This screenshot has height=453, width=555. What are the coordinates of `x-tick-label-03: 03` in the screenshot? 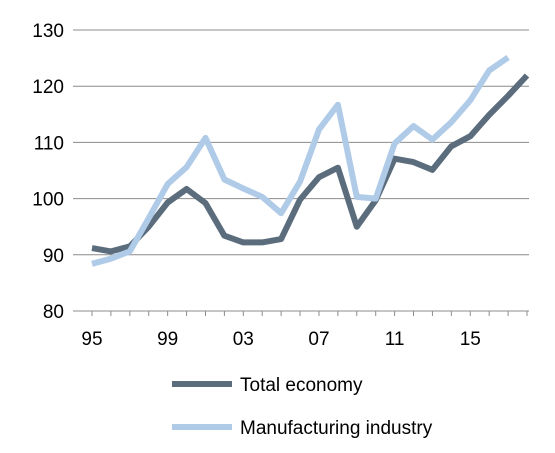 It's located at (243, 339).